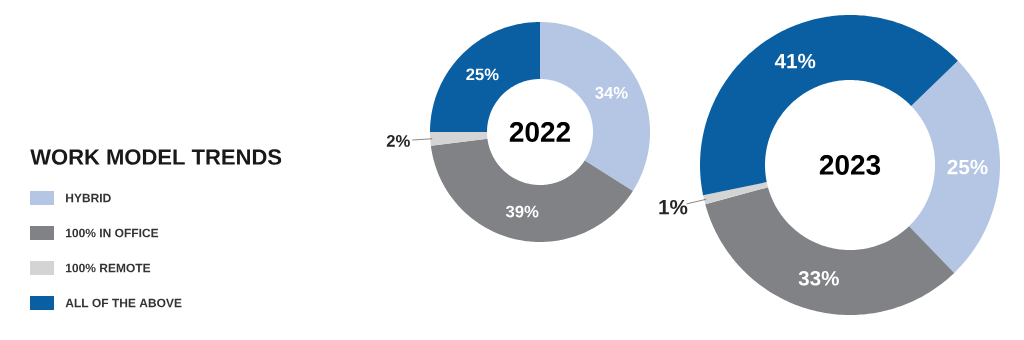 The width and height of the screenshot is (1024, 340). What do you see at coordinates (123, 303) in the screenshot?
I see `legend-label: ALL OF THE ABOVE` at bounding box center [123, 303].